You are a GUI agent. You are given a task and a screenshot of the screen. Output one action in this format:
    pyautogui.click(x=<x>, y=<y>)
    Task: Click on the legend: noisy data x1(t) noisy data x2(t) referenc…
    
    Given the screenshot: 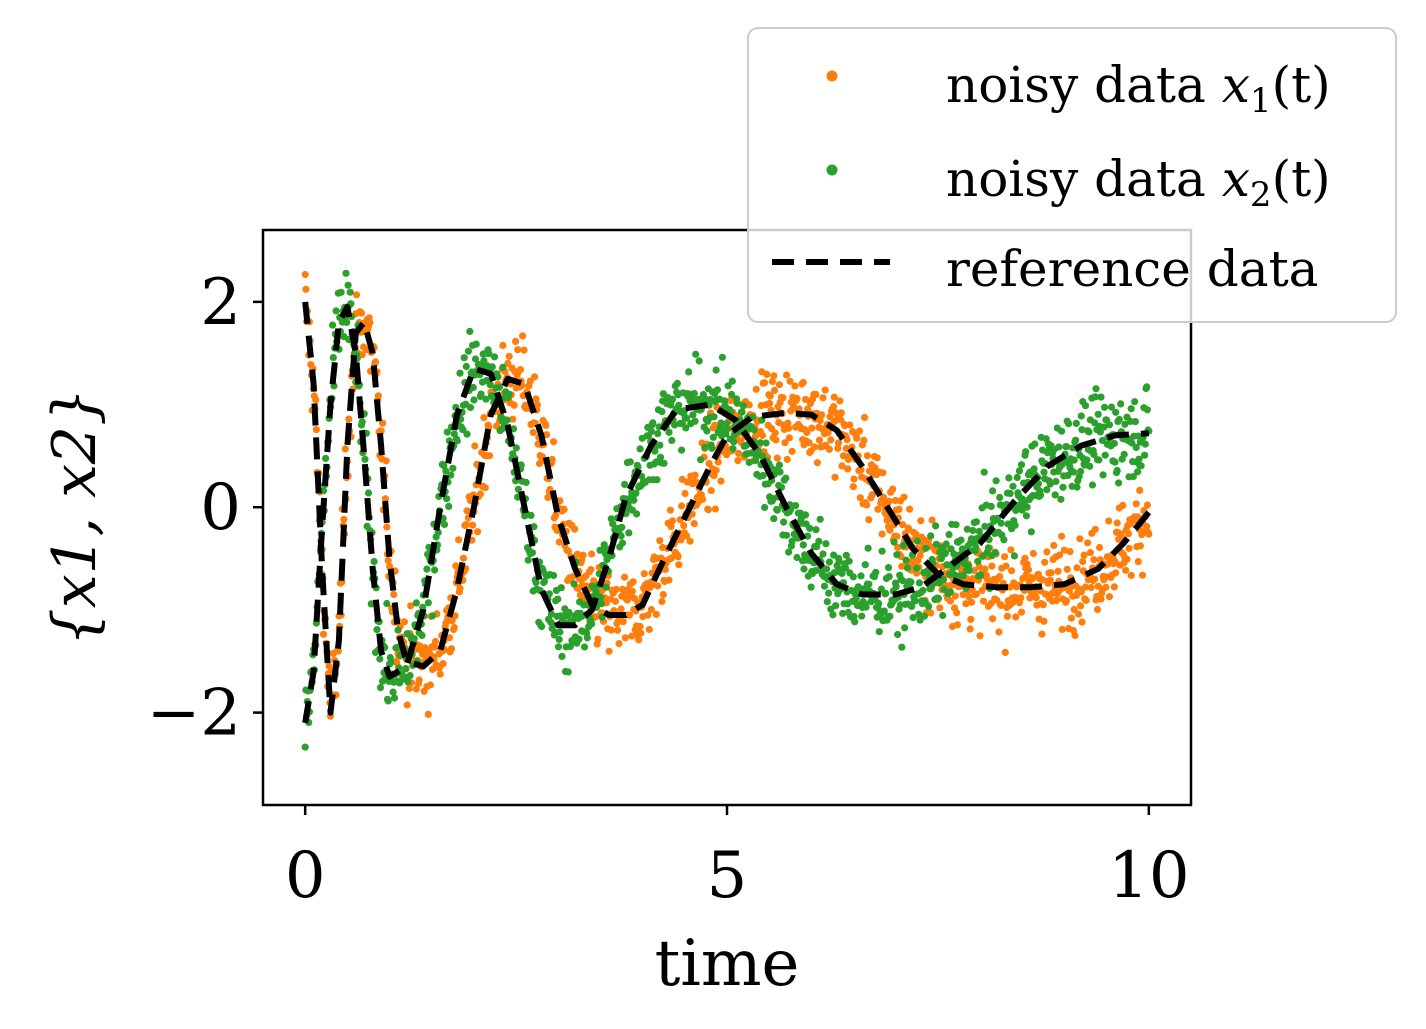 What is the action you would take?
    pyautogui.click(x=1072, y=175)
    